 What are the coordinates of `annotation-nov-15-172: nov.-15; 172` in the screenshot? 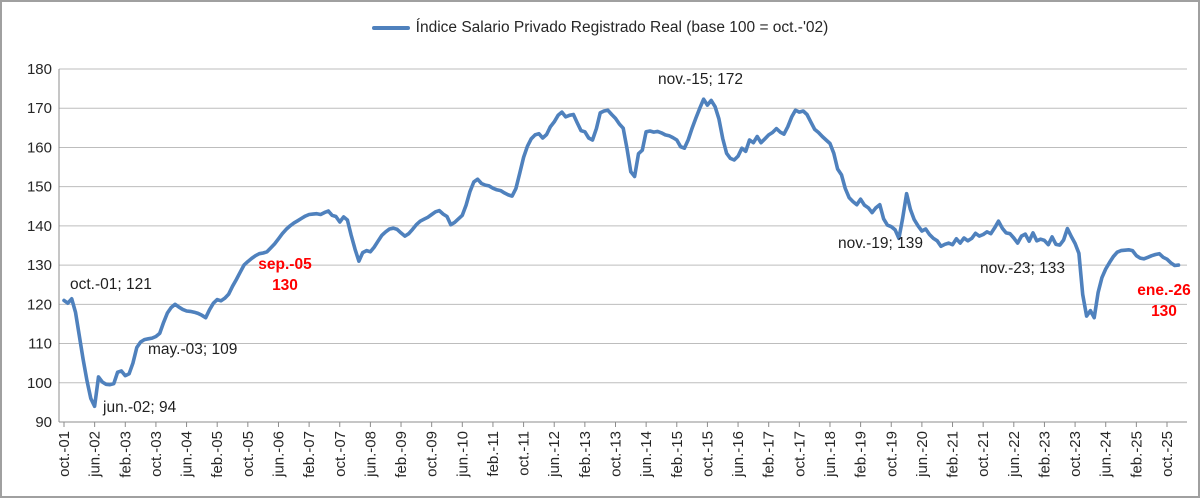 It's located at (713, 80).